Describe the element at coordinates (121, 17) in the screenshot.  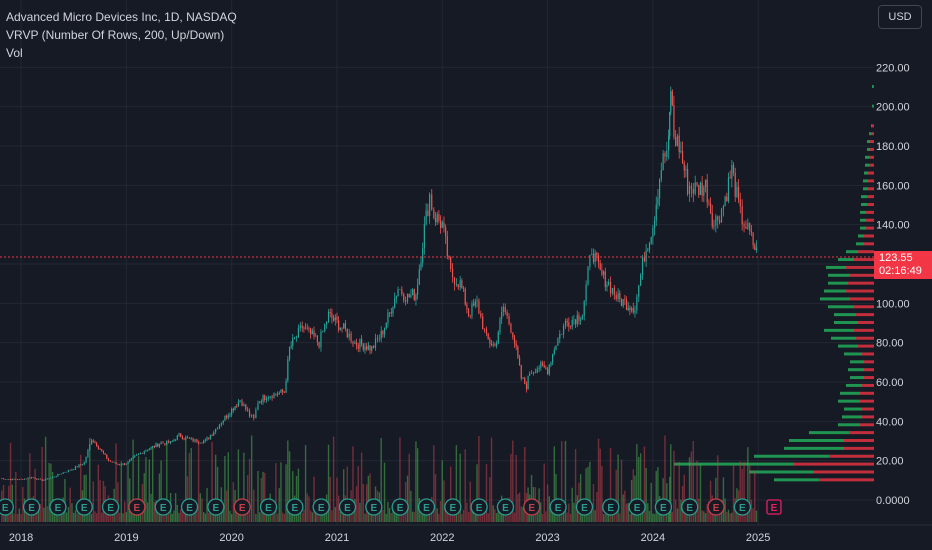
I see `symbol-title: Advanced Micro Devices Inc, 1D, NASDAQ` at that location.